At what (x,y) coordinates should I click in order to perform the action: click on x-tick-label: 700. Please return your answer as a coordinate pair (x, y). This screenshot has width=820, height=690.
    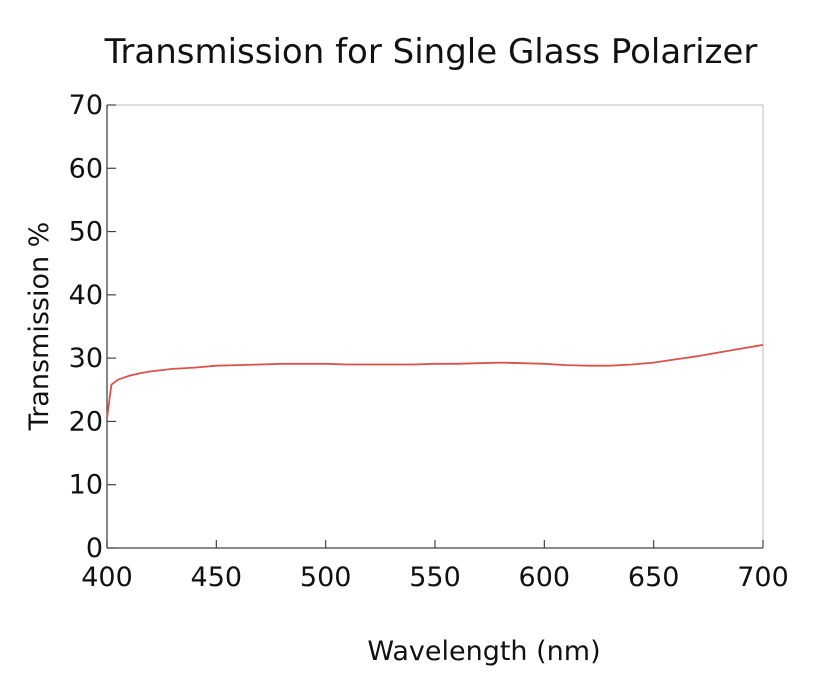
    Looking at the image, I should click on (763, 577).